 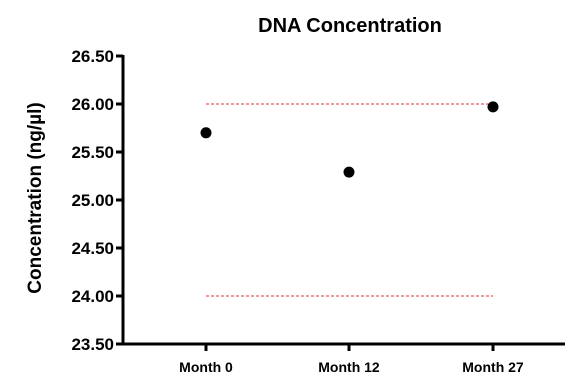 I want to click on y-tick-label: 26.50, so click(x=92, y=56).